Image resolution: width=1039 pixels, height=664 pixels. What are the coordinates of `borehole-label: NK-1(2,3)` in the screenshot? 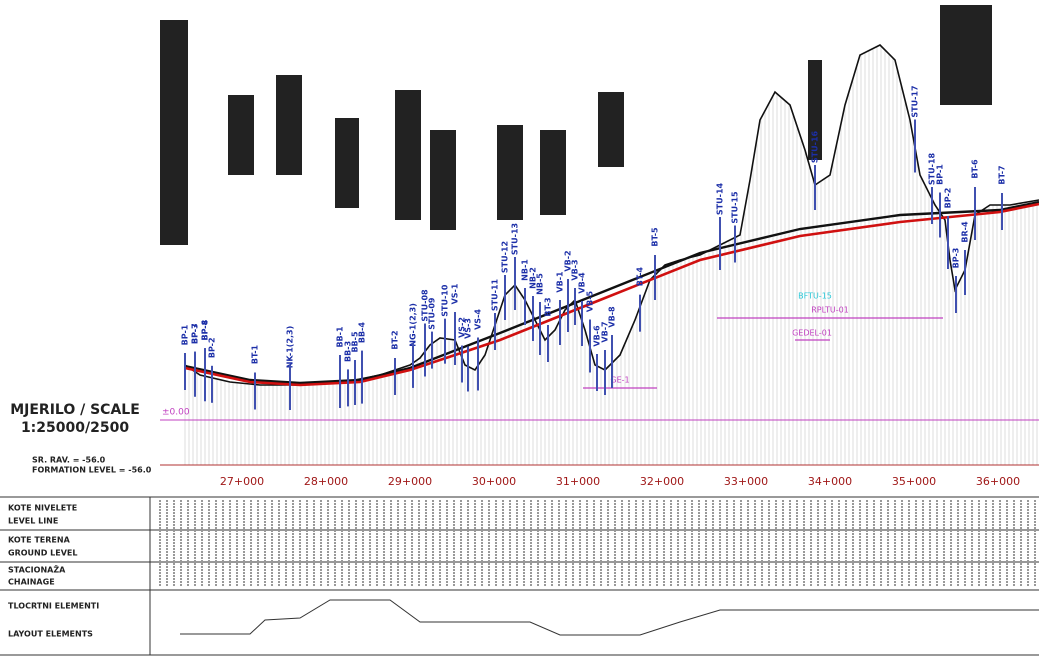 It's located at (290, 347).